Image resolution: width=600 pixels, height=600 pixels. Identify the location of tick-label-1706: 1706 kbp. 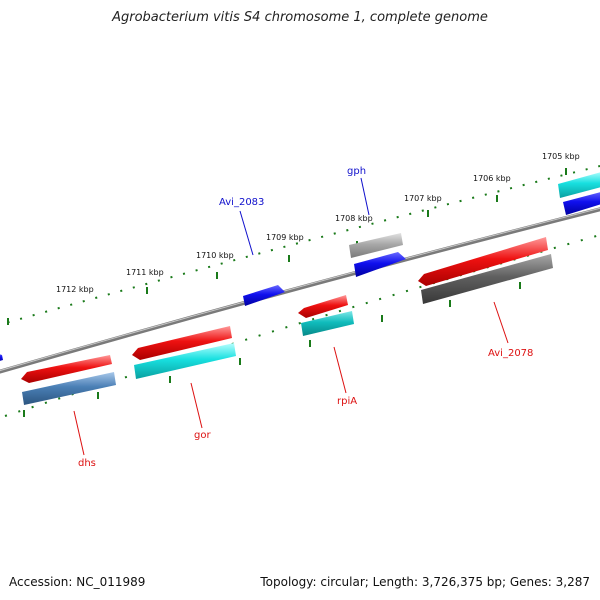
(492, 178).